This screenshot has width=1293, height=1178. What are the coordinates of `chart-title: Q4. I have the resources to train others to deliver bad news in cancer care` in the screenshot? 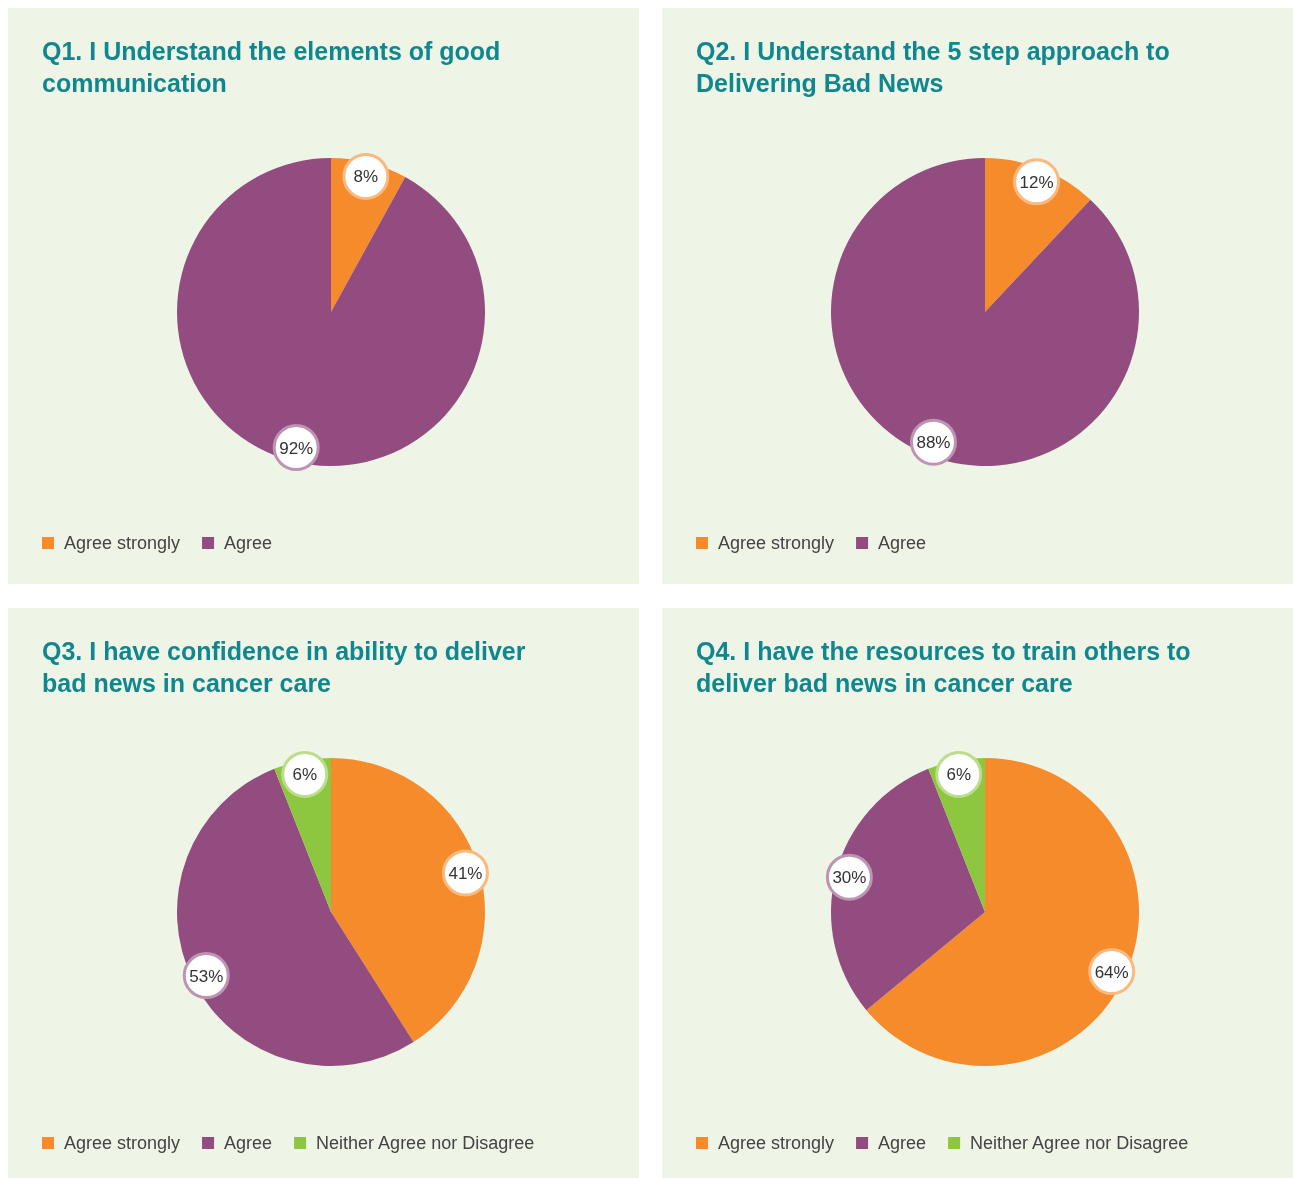 It's located at (943, 667).